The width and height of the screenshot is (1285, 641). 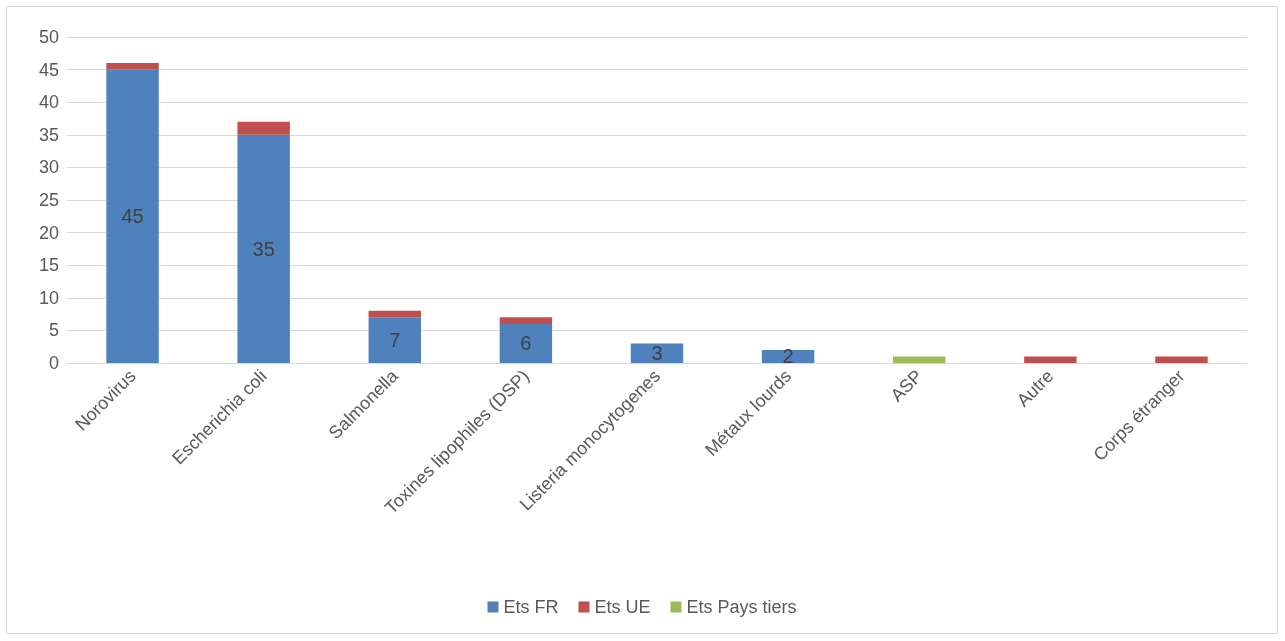 What do you see at coordinates (788, 356) in the screenshot?
I see `data-label: 2` at bounding box center [788, 356].